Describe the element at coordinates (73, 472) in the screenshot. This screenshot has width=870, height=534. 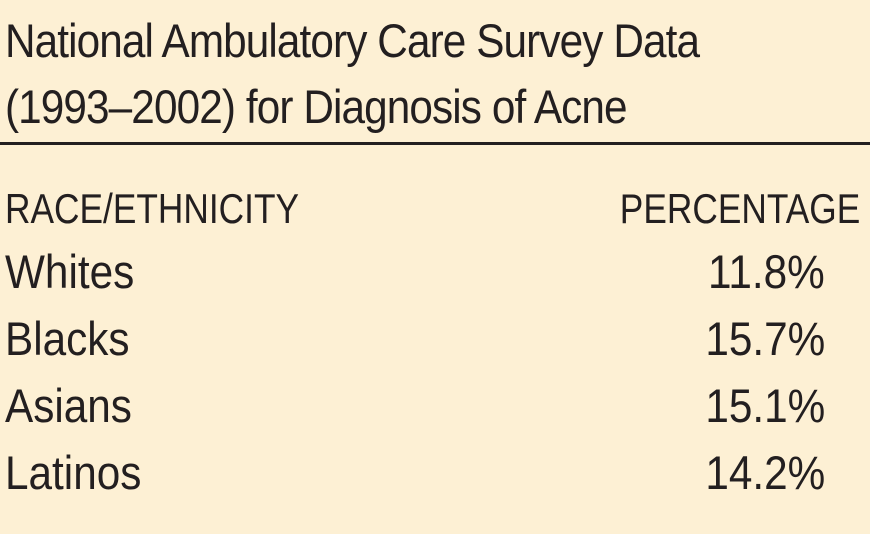
I see `row-label-latinos: Latinos` at that location.